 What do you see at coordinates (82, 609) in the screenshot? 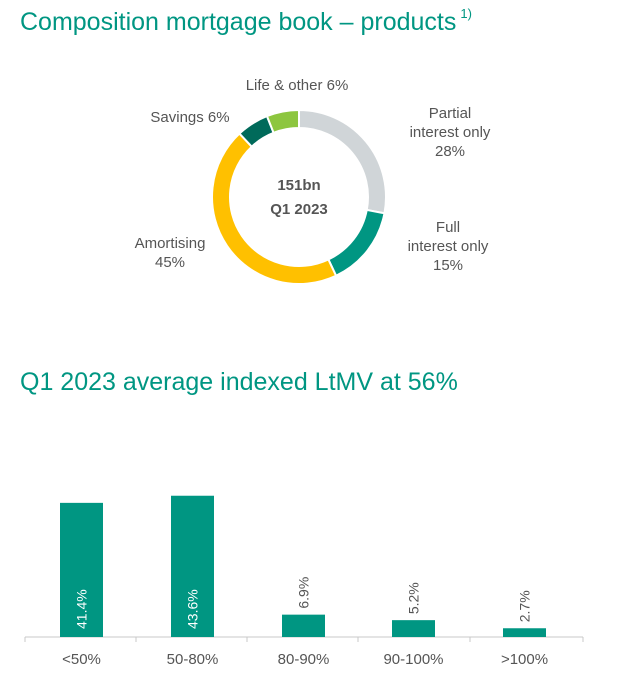
I see `bar-data-label: 41.4%` at bounding box center [82, 609].